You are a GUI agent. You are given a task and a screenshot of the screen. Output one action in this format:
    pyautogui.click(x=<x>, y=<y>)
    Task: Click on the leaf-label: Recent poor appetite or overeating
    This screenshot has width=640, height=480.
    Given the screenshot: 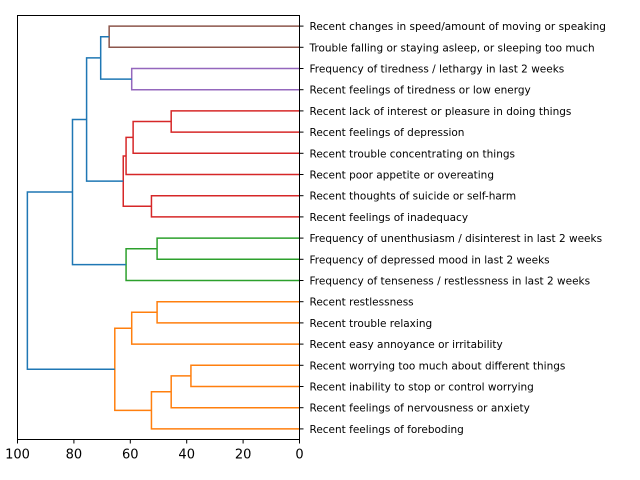 What is the action you would take?
    pyautogui.click(x=402, y=176)
    